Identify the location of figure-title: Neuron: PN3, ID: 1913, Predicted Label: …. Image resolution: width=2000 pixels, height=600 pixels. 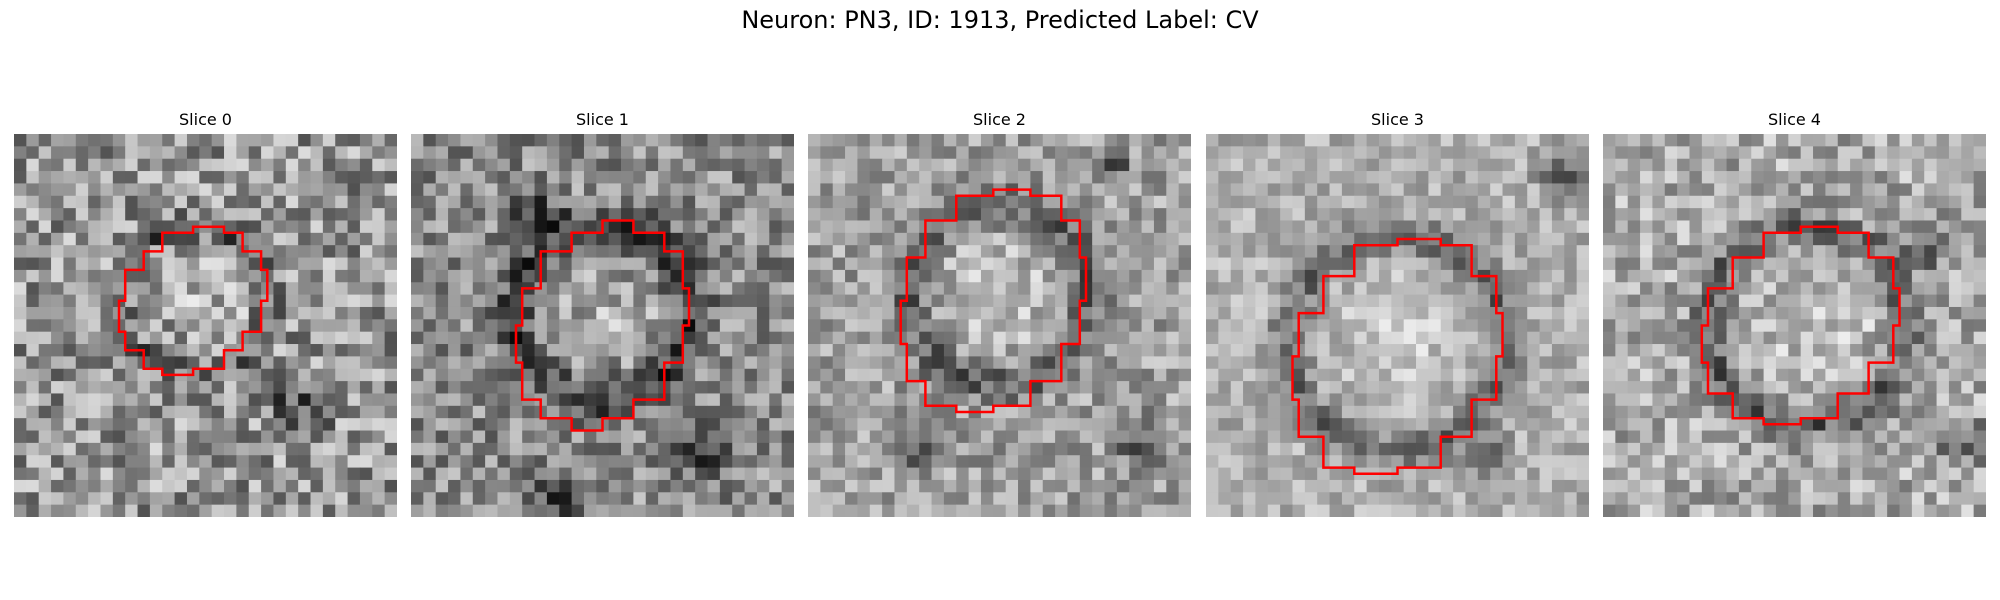
(1000, 20).